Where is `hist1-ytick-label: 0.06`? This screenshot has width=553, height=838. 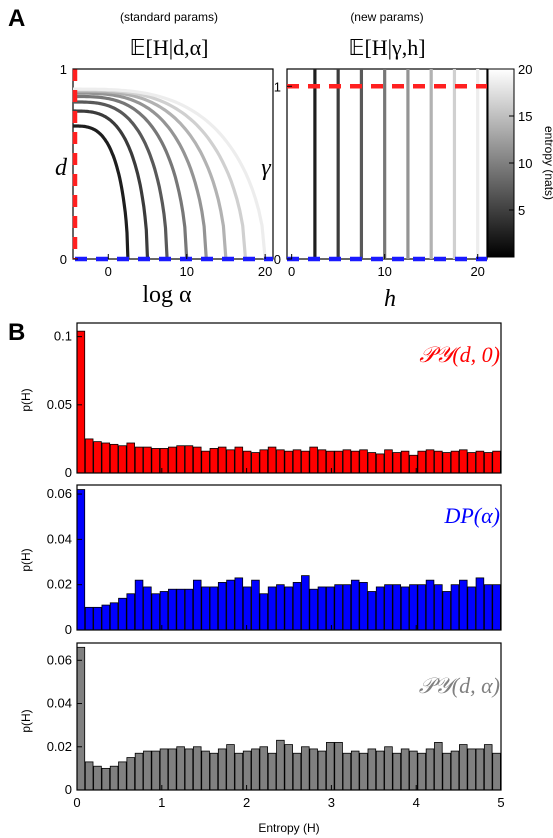
hist1-ytick-label: 0.06 is located at coordinates (59, 493).